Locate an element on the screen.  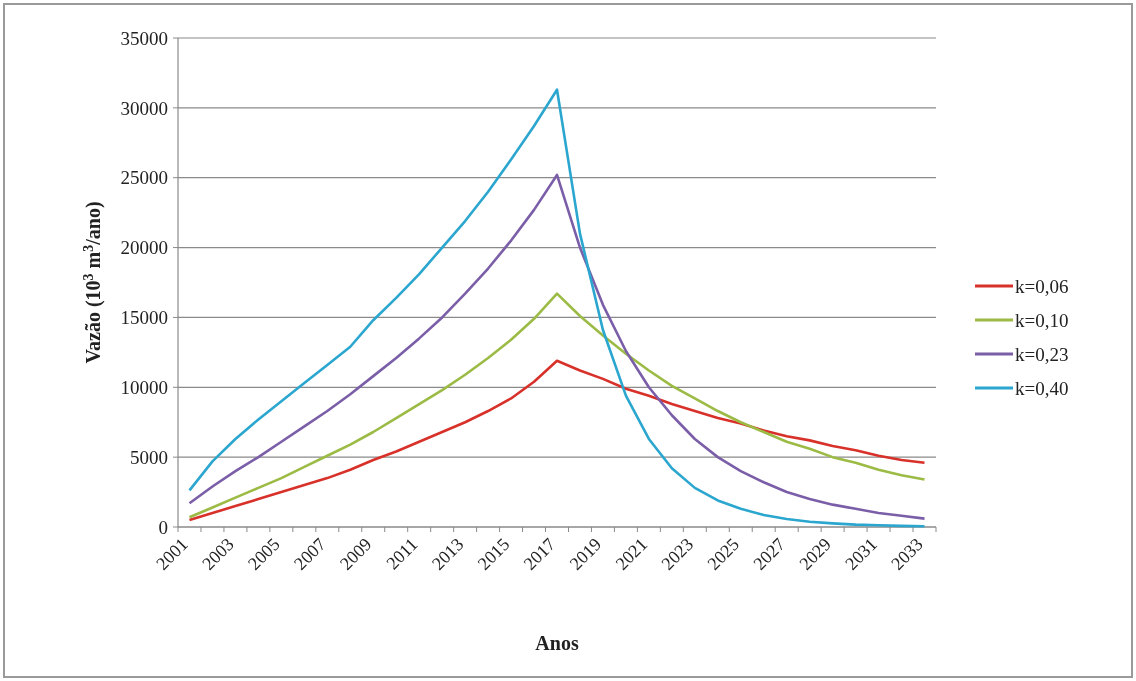
y-tick-label: 10000 is located at coordinates (144, 387).